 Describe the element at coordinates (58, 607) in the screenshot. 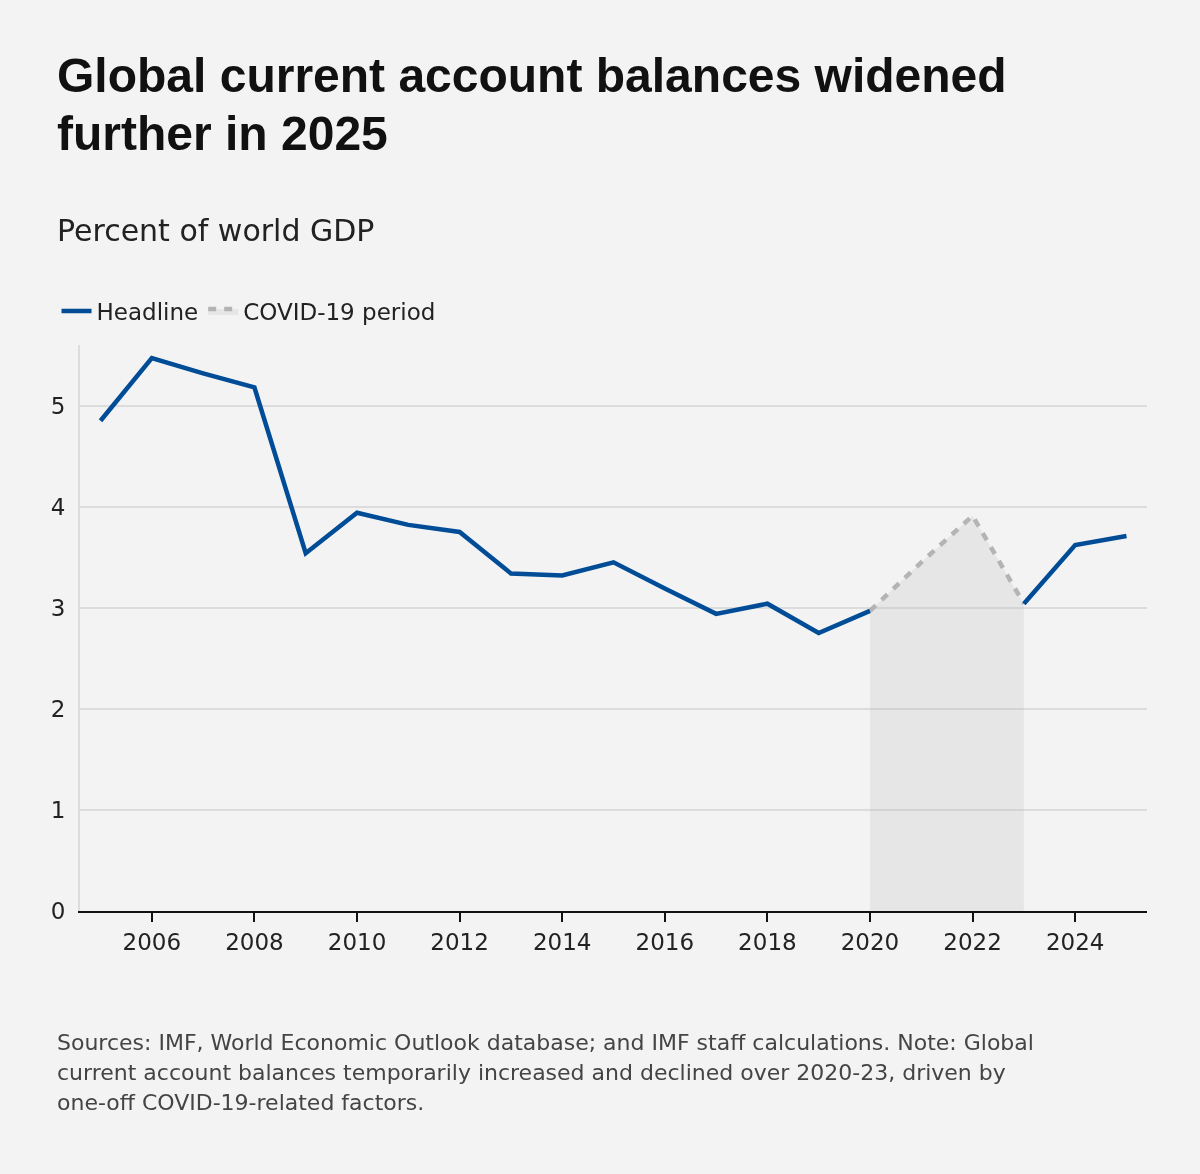

I see `y-tick-label: 3` at that location.